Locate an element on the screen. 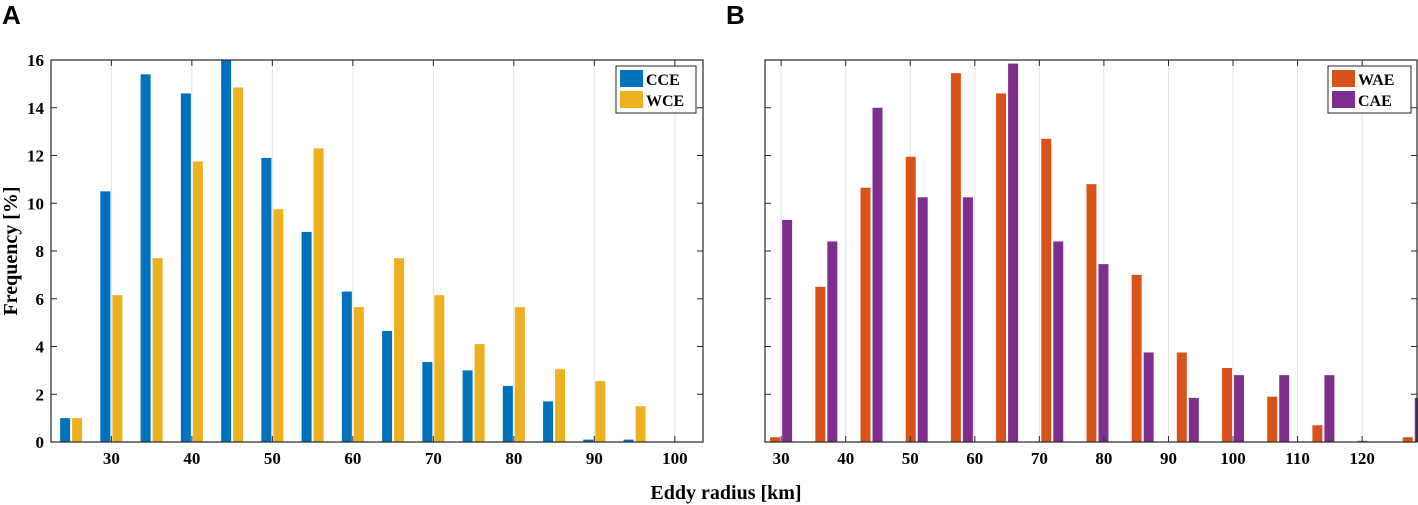 The height and width of the screenshot is (505, 1418). y-tick-label: 2 is located at coordinates (40, 394).